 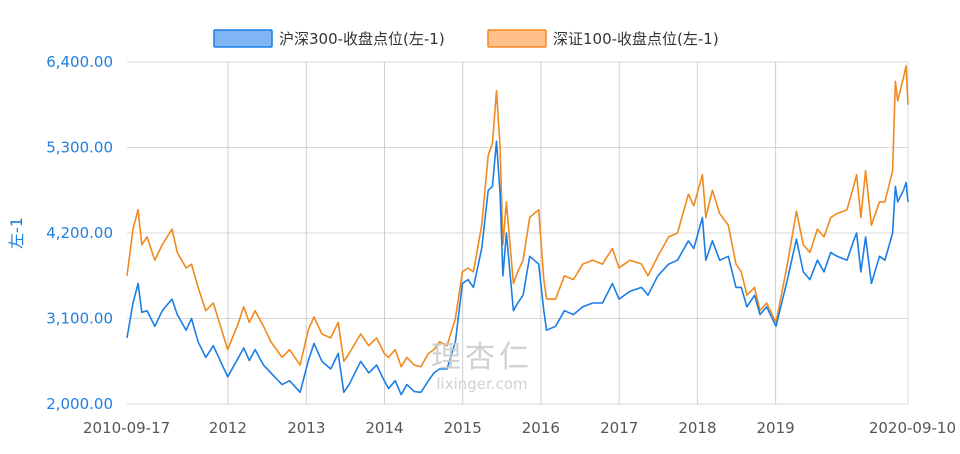 I want to click on x-tick-label: 2010-09-17, so click(x=126, y=428).